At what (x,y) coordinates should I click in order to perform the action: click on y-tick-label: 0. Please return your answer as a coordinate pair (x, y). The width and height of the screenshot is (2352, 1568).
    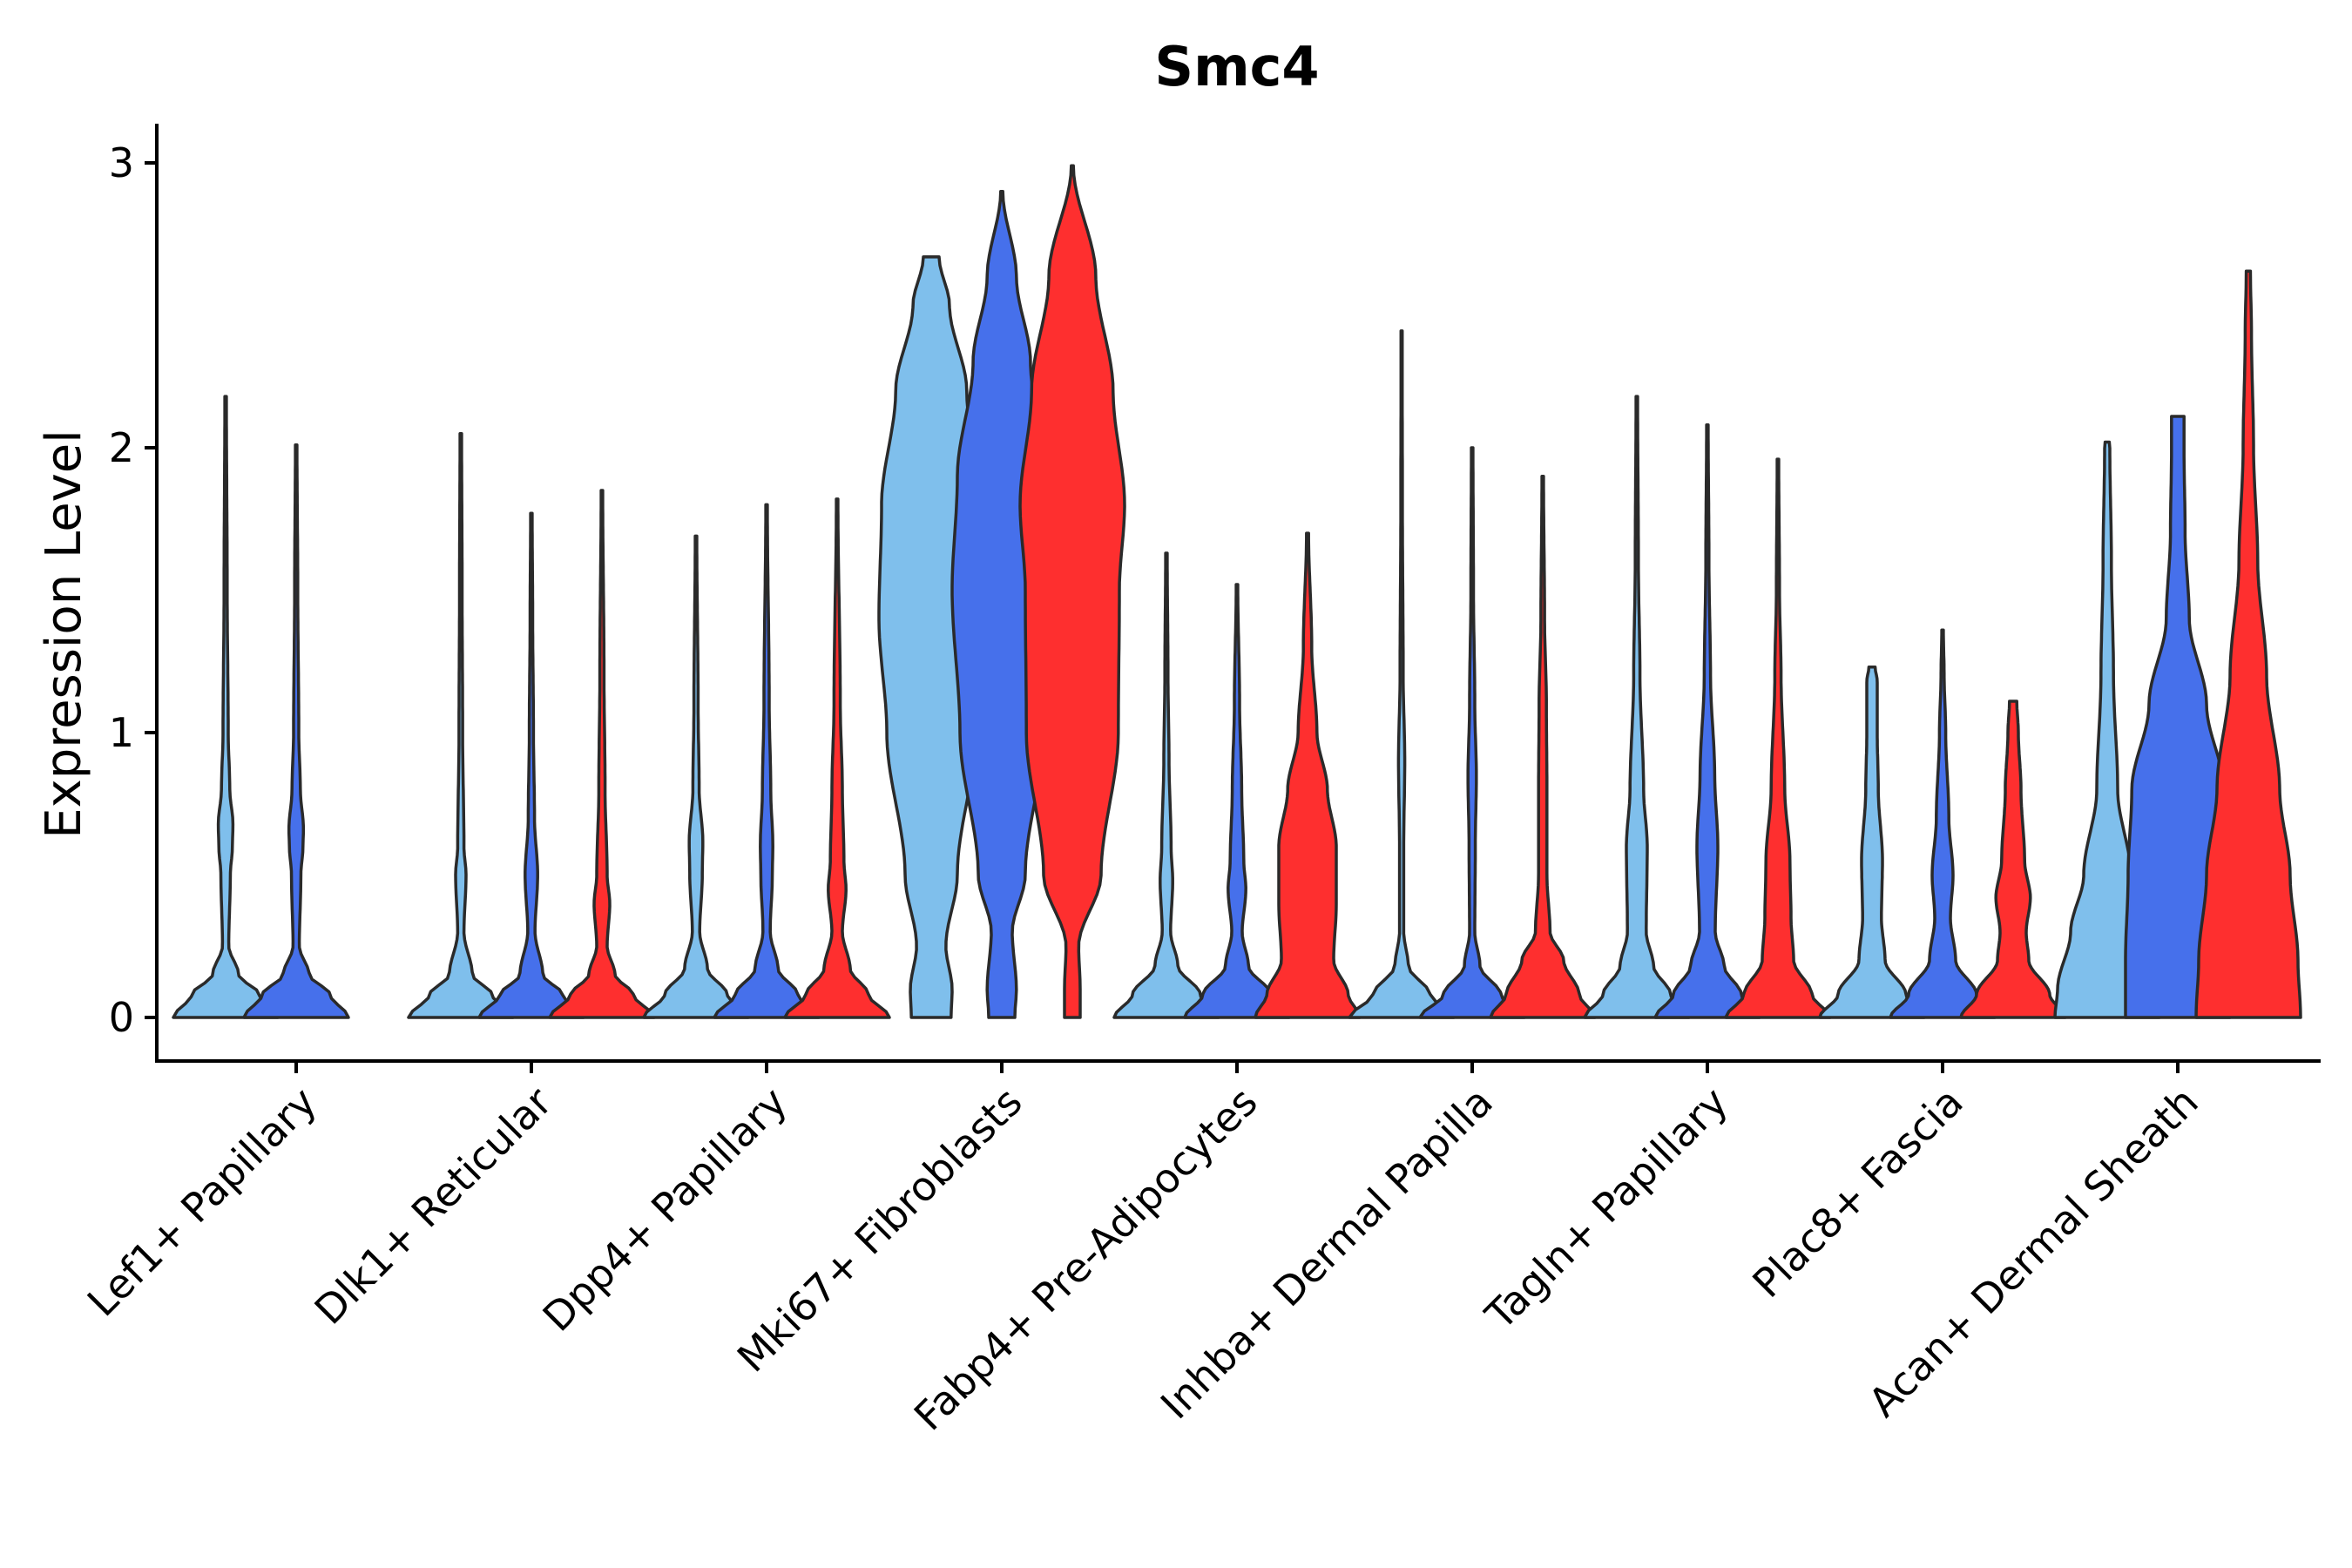
    Looking at the image, I should click on (121, 1017).